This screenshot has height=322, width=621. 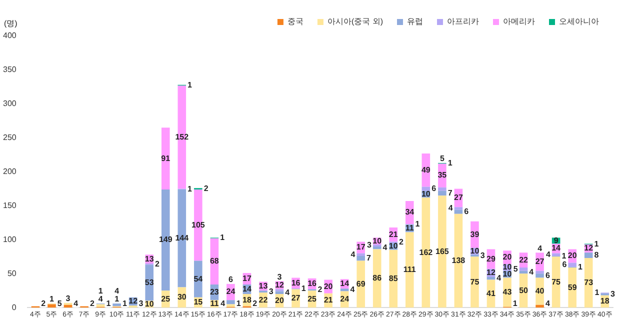 I want to click on data-label: 40, so click(x=540, y=291).